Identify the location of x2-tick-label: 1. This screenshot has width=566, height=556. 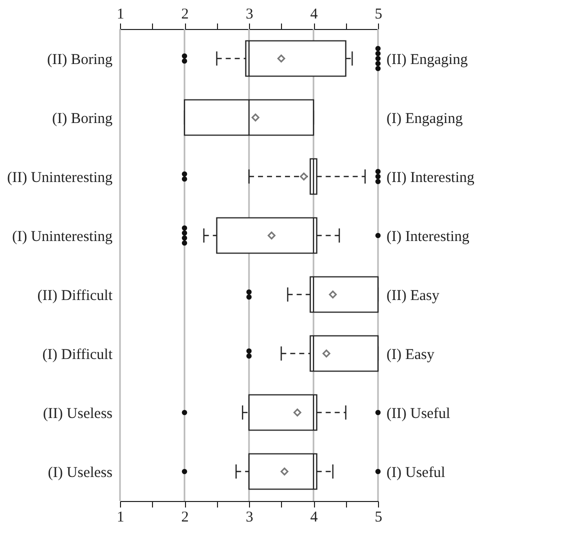
(120, 14).